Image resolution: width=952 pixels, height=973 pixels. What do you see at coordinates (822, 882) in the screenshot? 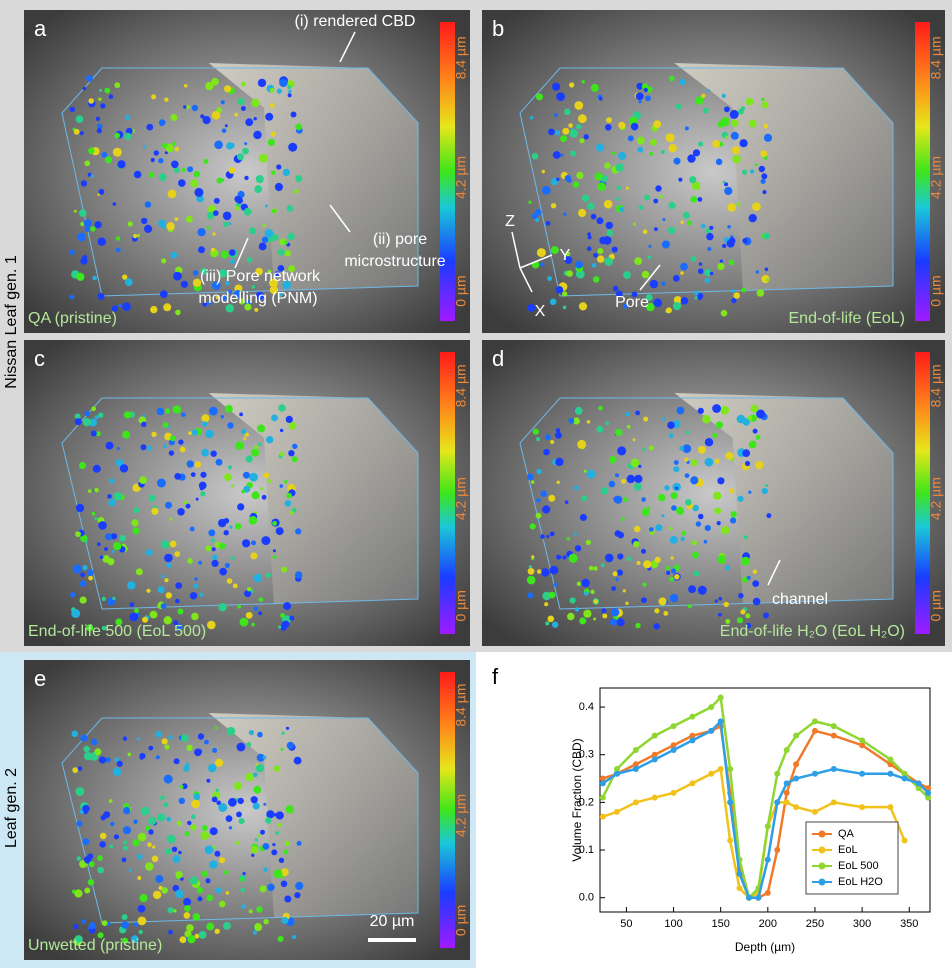
I see `legend-swatch` at bounding box center [822, 882].